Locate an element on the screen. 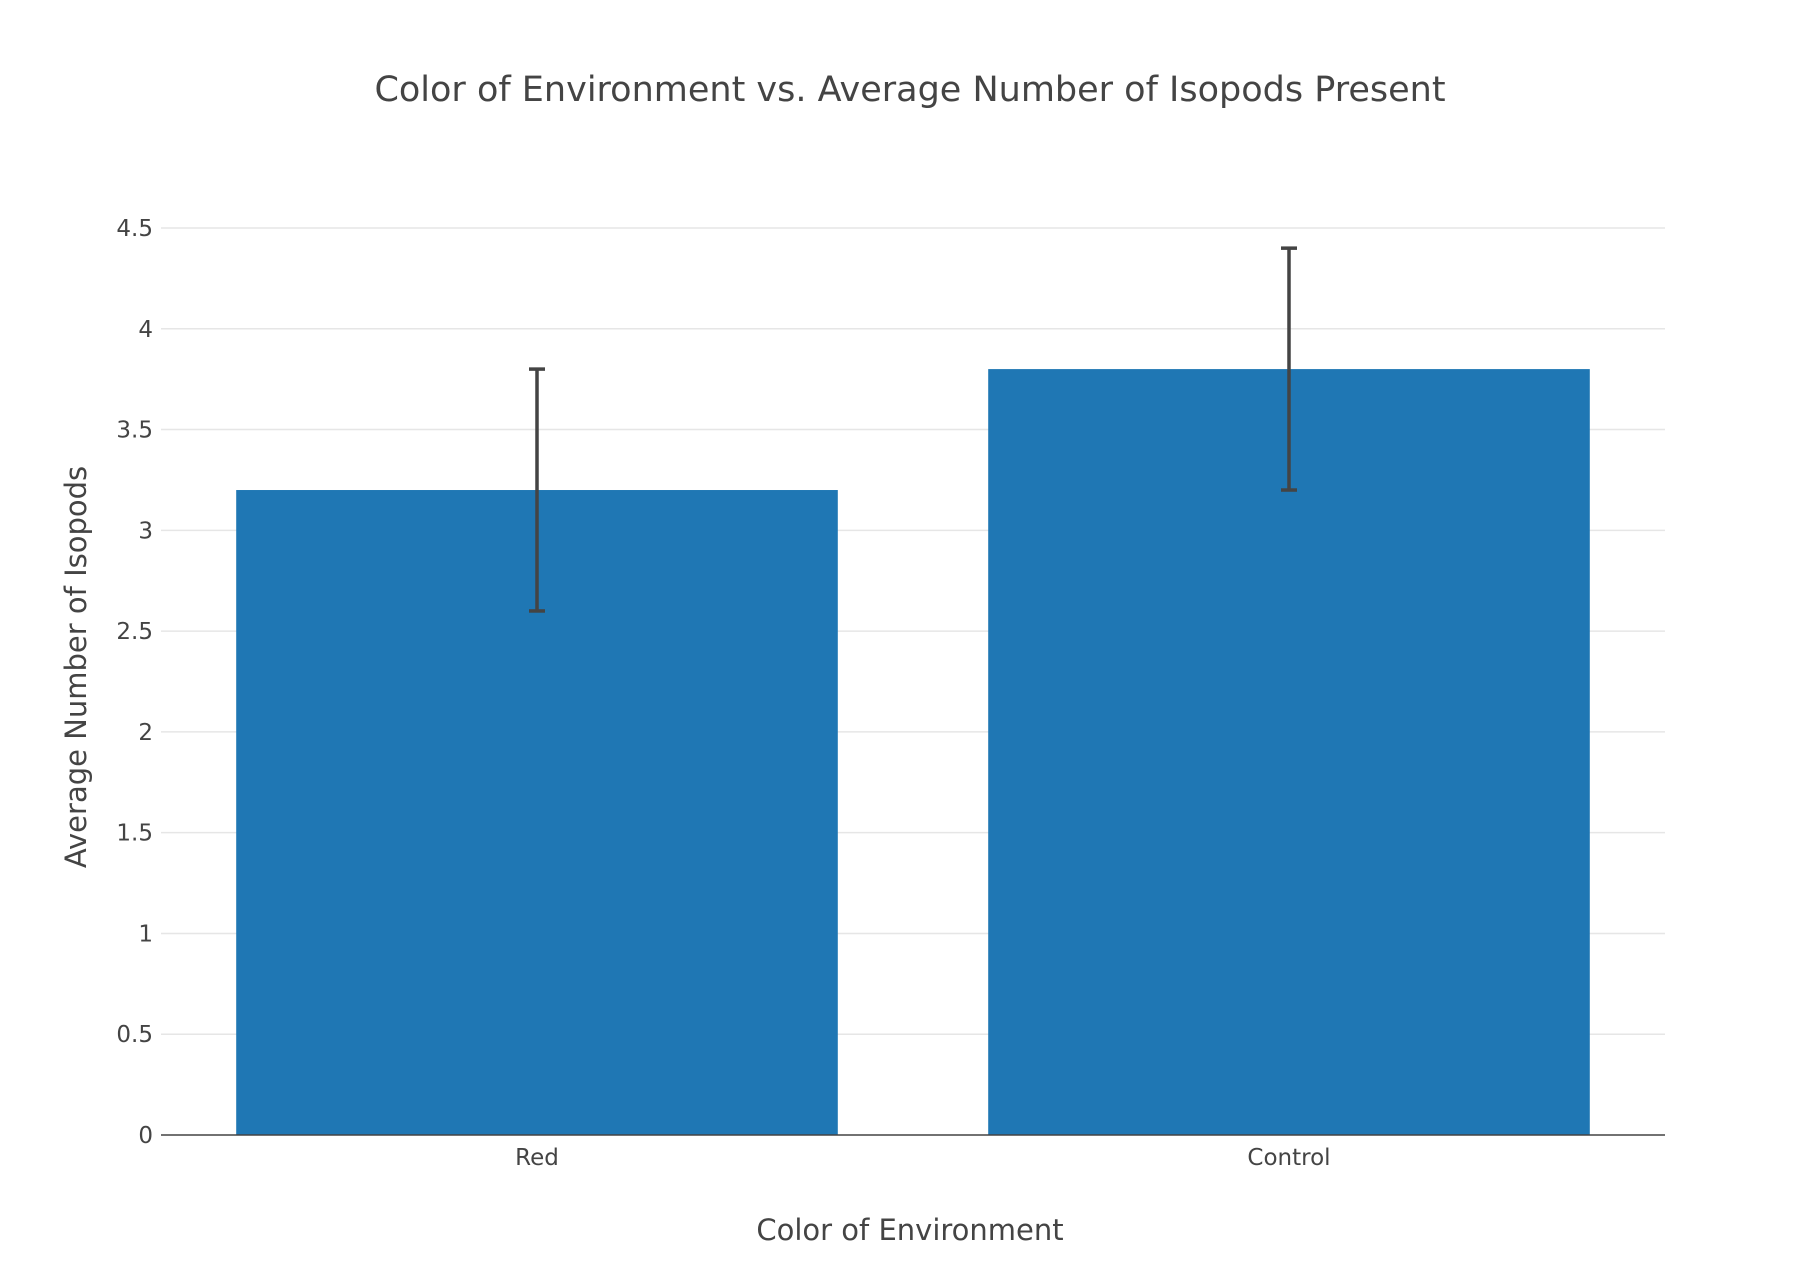 This screenshot has height=1284, width=1810. y-tick-labels: 0 0.5 1 1.5 2 2.5 3 3.5 4 4.5 is located at coordinates (134, 682).